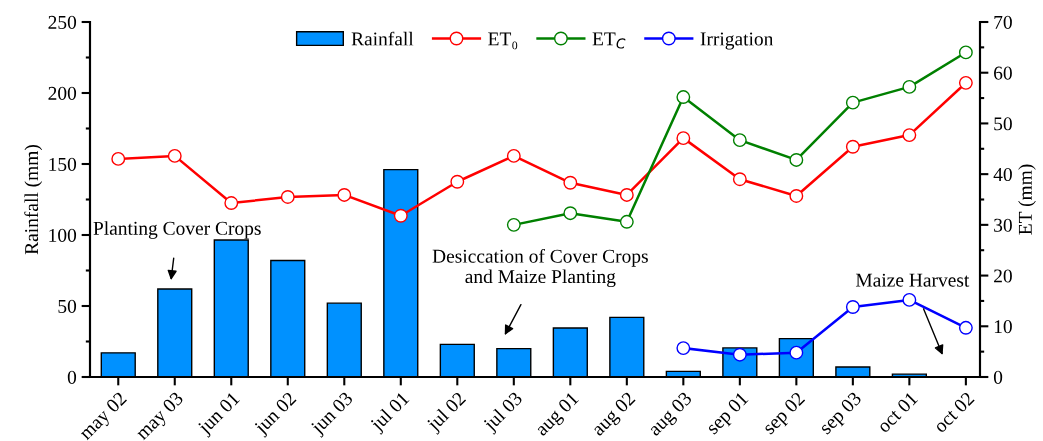 Image resolution: width=1043 pixels, height=441 pixels. What do you see at coordinates (1003, 327) in the screenshot?
I see `y2-tick-label: 10` at bounding box center [1003, 327].